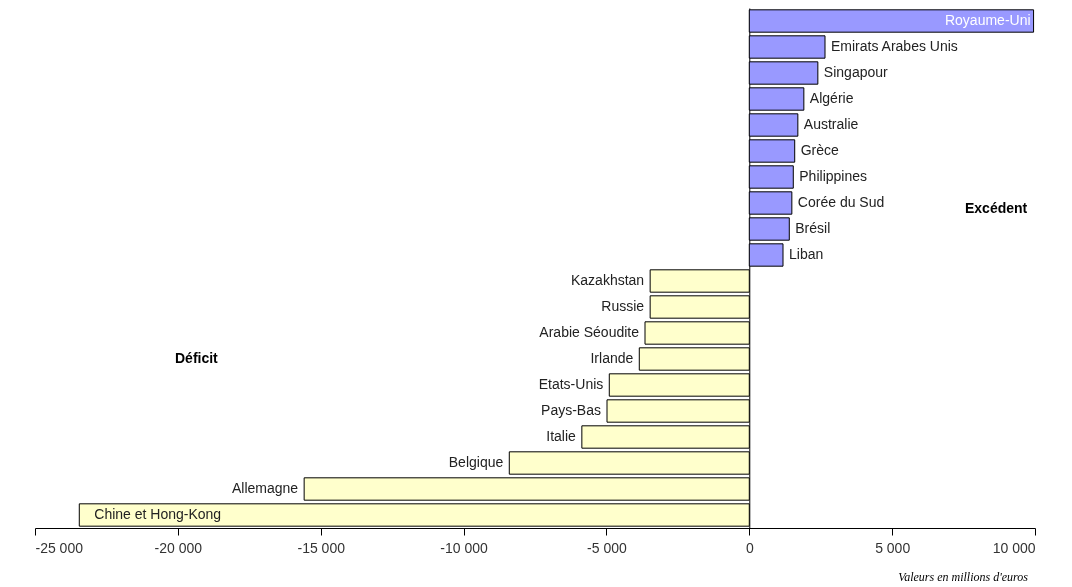  I want to click on y-tick-label: Algérie, so click(831, 98).